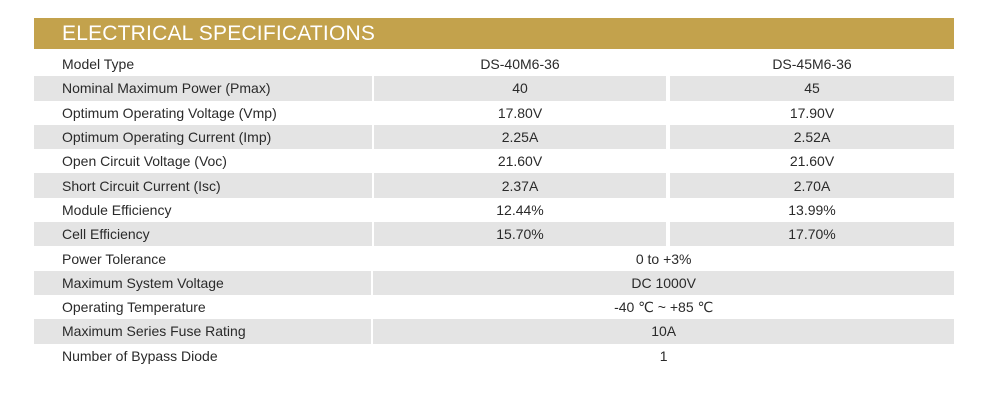 The width and height of the screenshot is (991, 404). I want to click on table-row: Short Circuit Current (Isc) 2.37A 2.70A, so click(494, 185).